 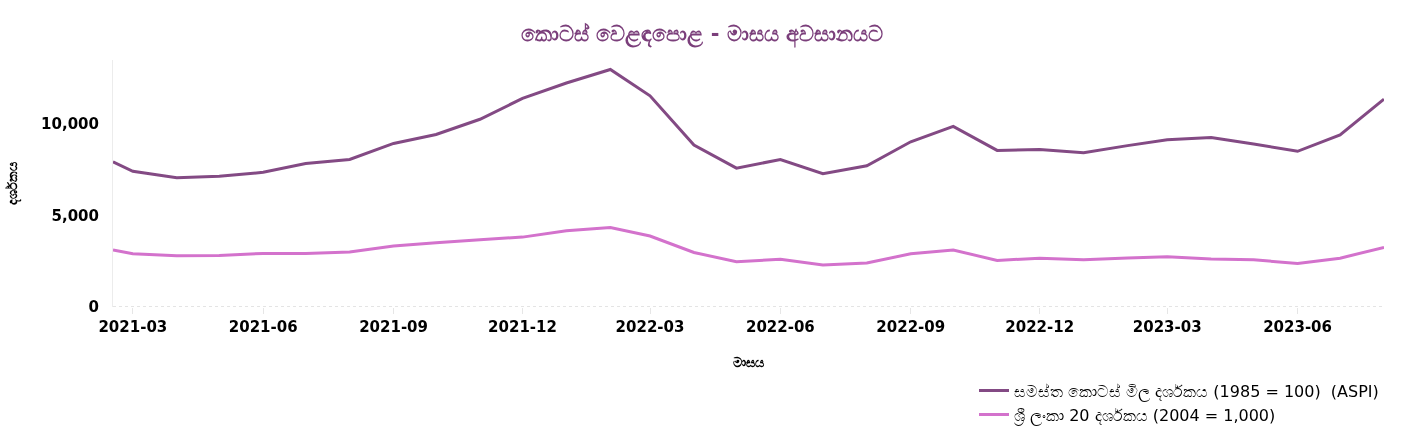 What do you see at coordinates (1196, 391) in the screenshot?
I see `legend-label: සමස්ත කොටස් මිල දර්ශකය (1985 = 100) (ASPI)` at bounding box center [1196, 391].